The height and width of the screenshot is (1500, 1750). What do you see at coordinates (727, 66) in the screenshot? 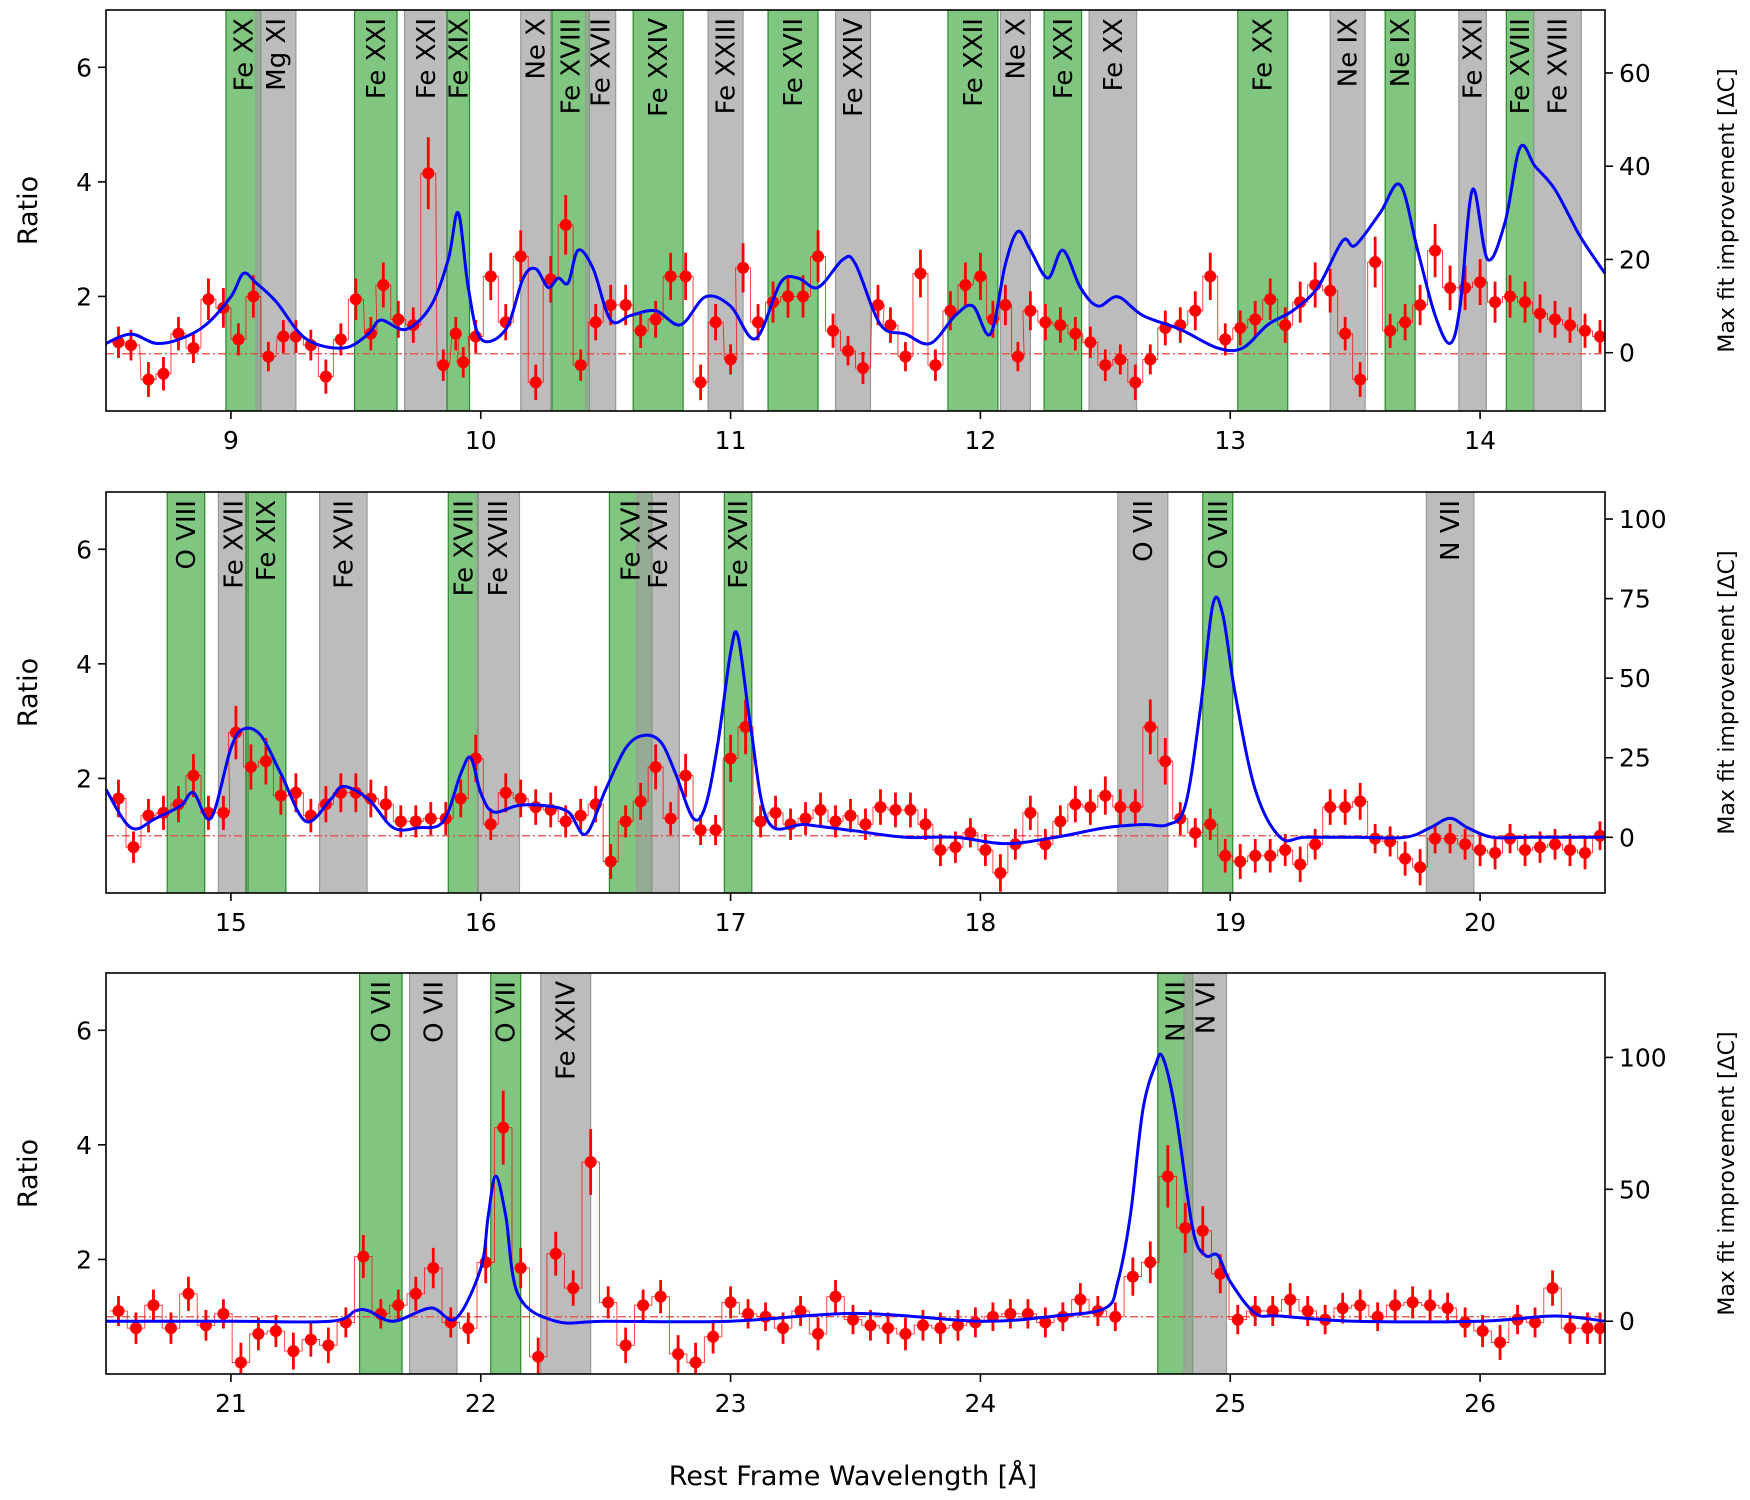
I see `band-label: Fe XXIII` at bounding box center [727, 66].